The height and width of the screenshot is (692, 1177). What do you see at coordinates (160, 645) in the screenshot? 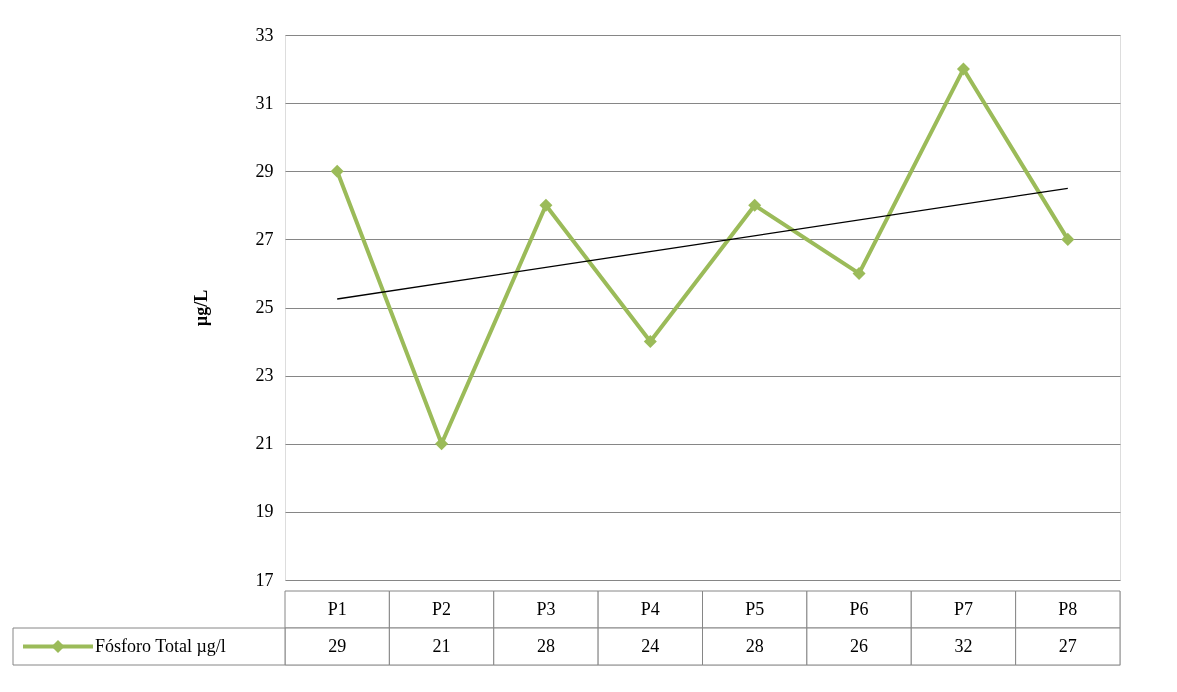
I see `legend-label: Fósforo Total µg/l` at bounding box center [160, 645].